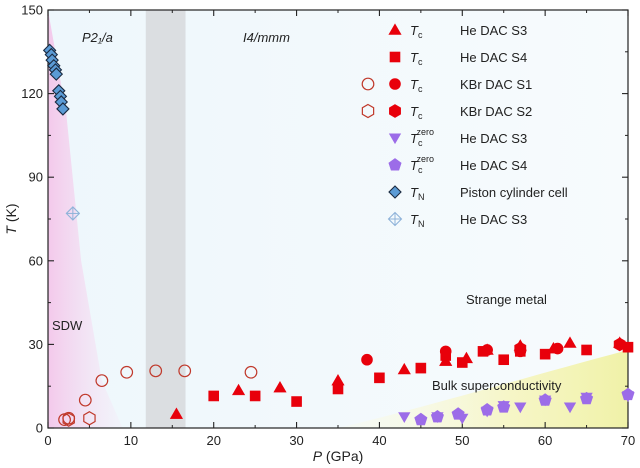 This screenshot has height=468, width=640. I want to click on x-axis-label: P (GPa), so click(338, 456).